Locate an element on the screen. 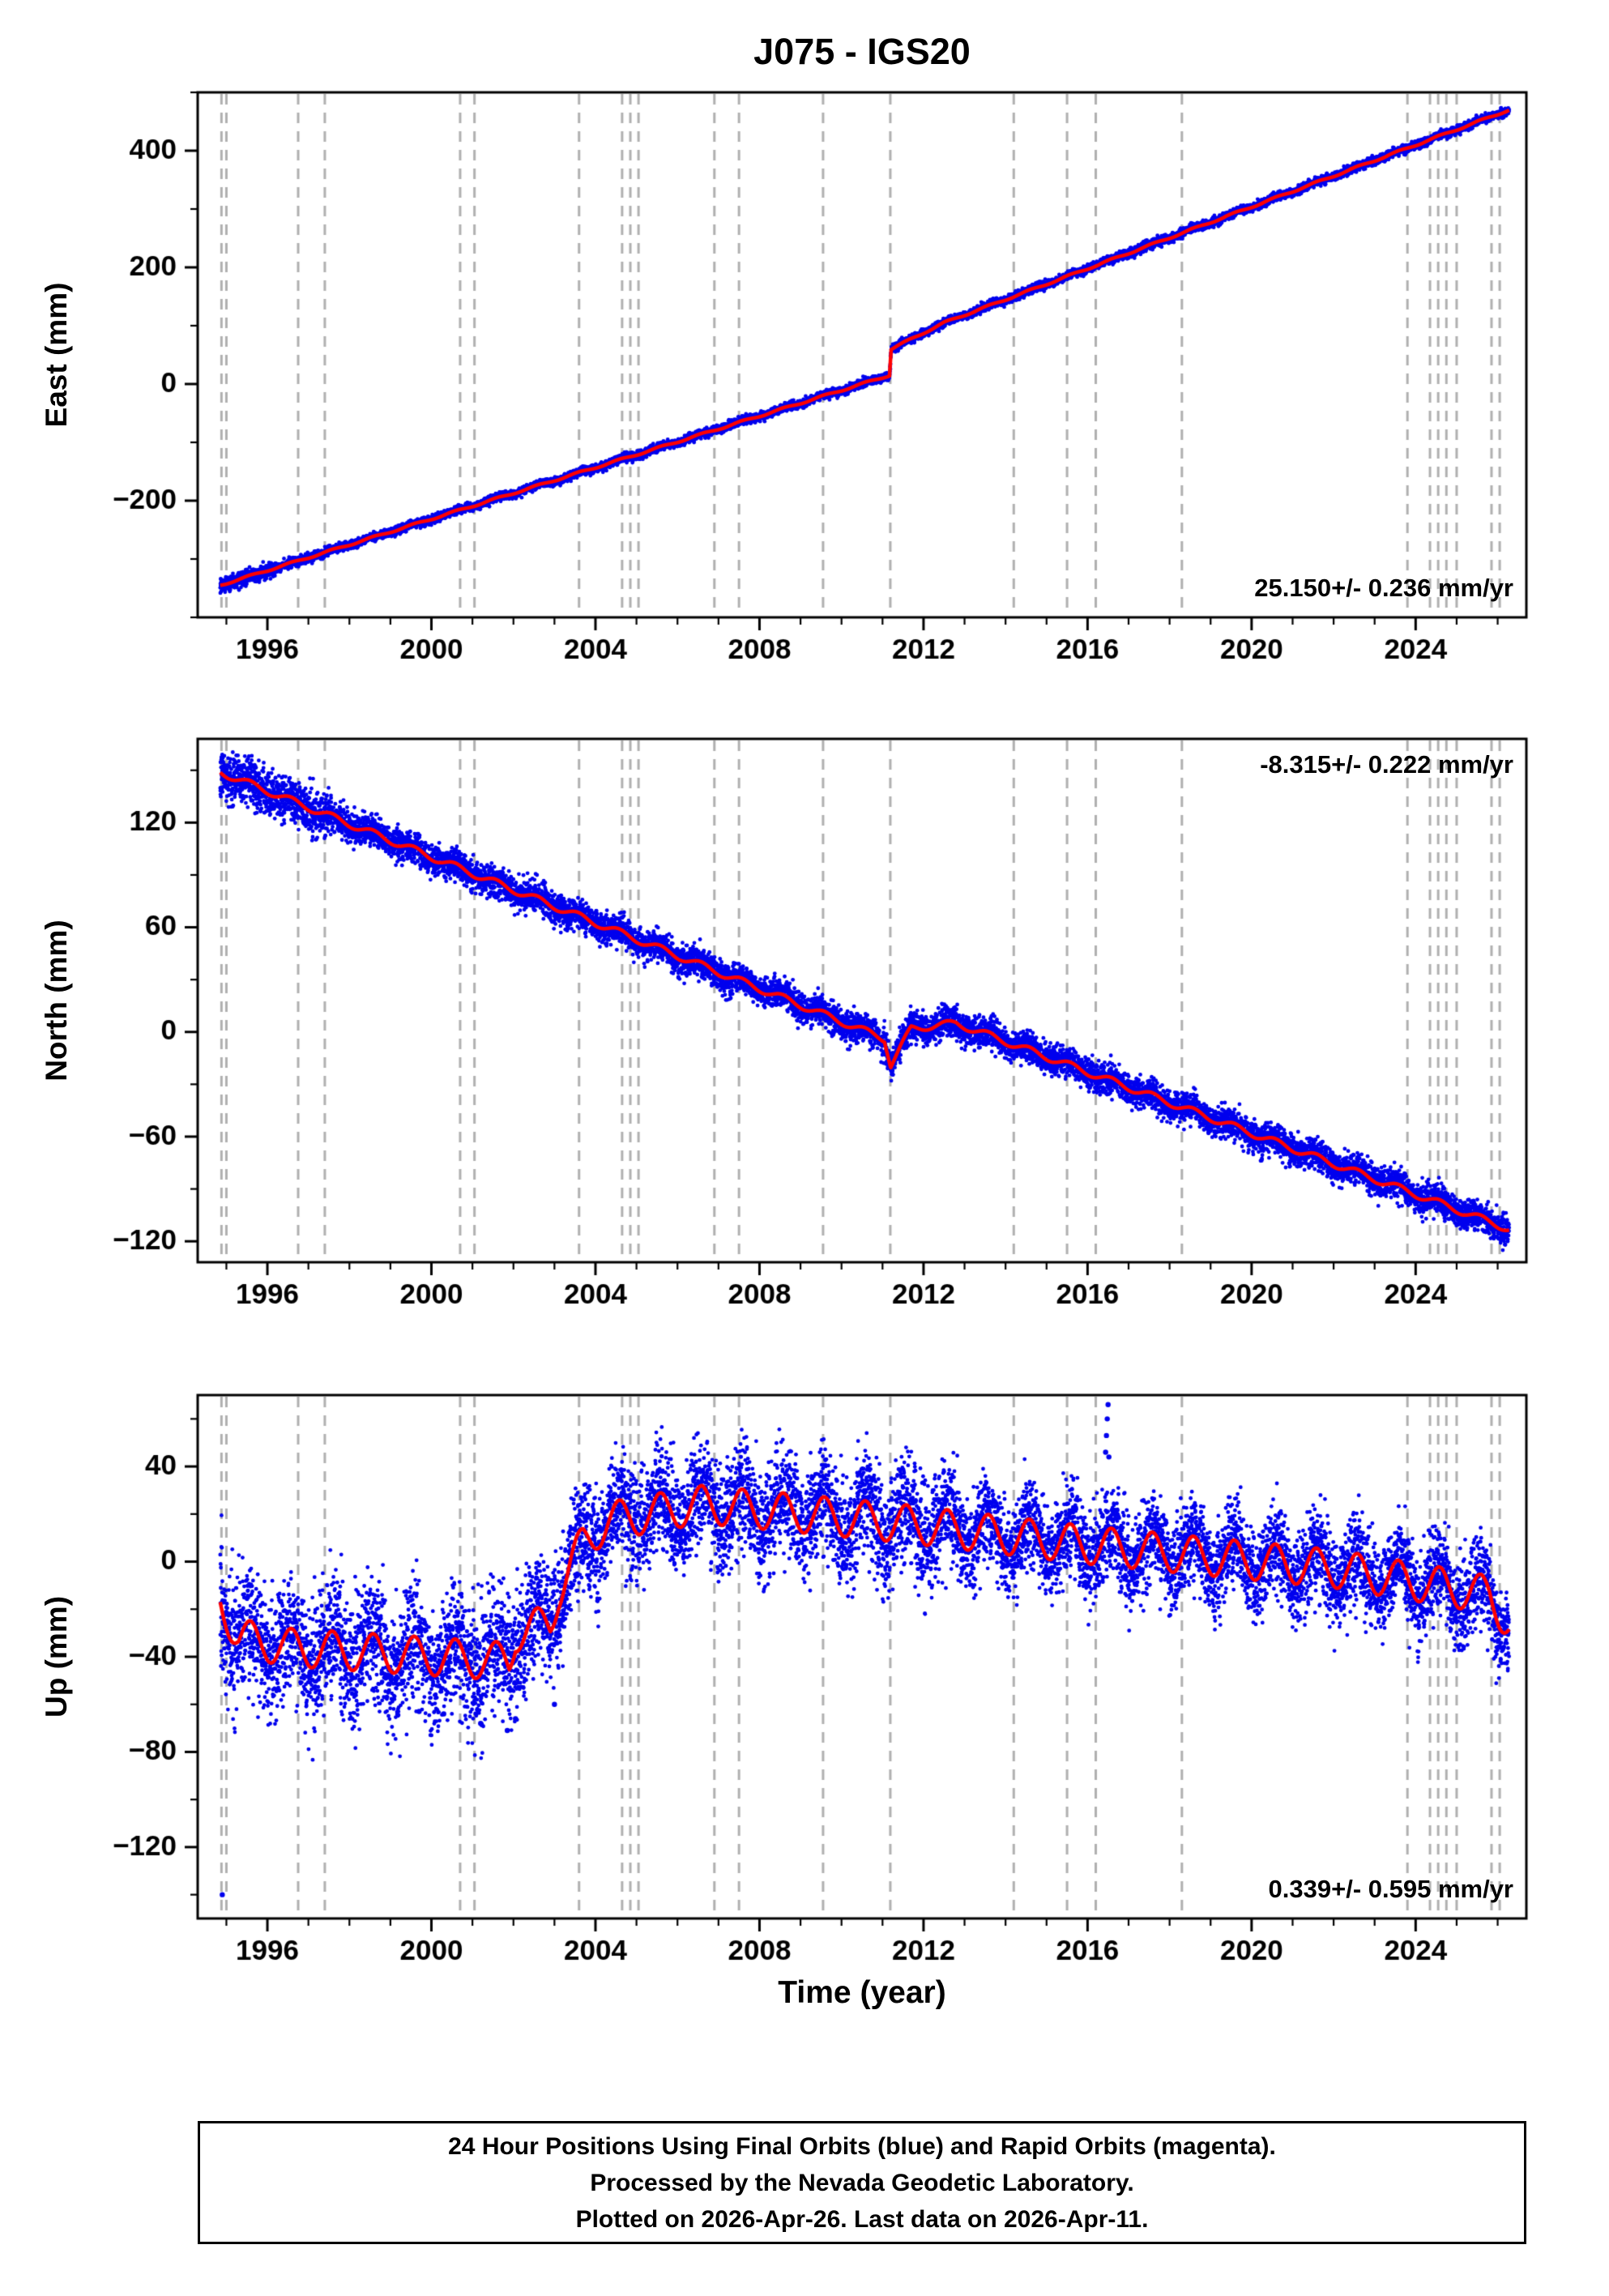  chart-title: J075 - IGS20 is located at coordinates (862, 51).